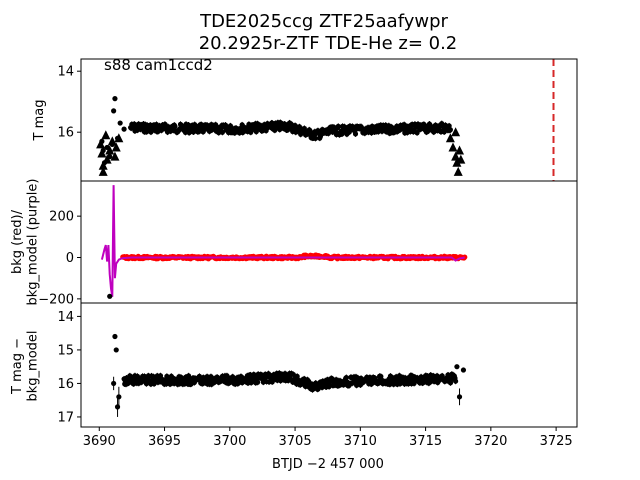 This screenshot has width=640, height=480. What do you see at coordinates (65, 350) in the screenshot?
I see `y-tick-label: 15` at bounding box center [65, 350].